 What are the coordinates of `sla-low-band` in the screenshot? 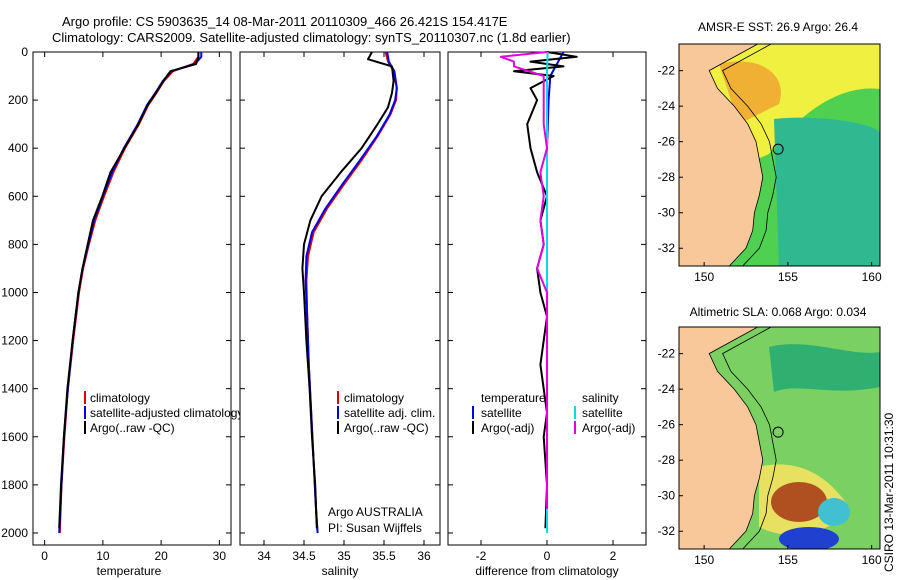 It's located at (824, 368).